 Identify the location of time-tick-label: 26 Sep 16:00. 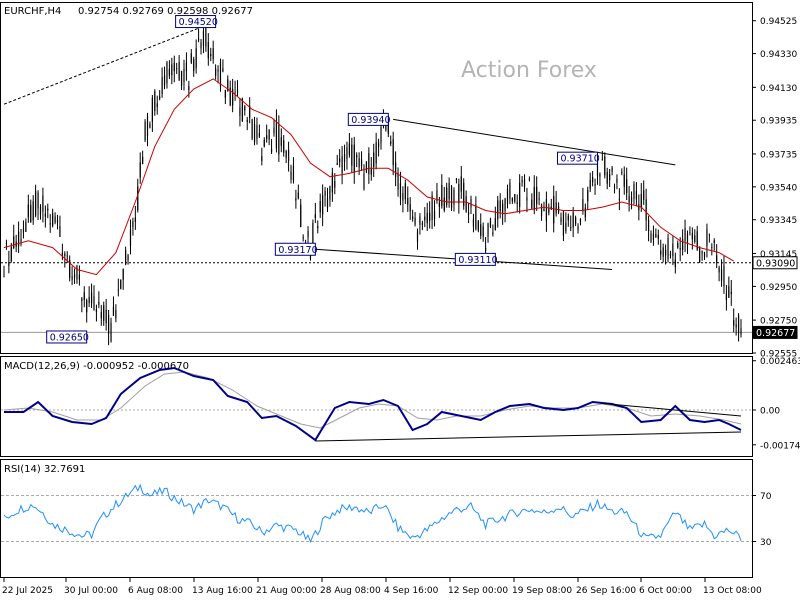
(606, 591).